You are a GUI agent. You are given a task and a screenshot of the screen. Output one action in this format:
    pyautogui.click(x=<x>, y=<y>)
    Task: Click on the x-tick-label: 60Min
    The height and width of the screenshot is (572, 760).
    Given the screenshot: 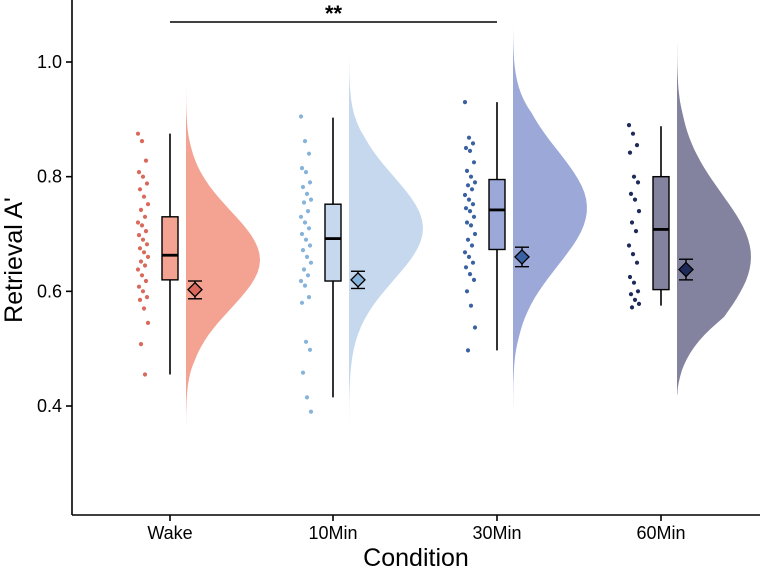 What is the action you would take?
    pyautogui.click(x=660, y=533)
    